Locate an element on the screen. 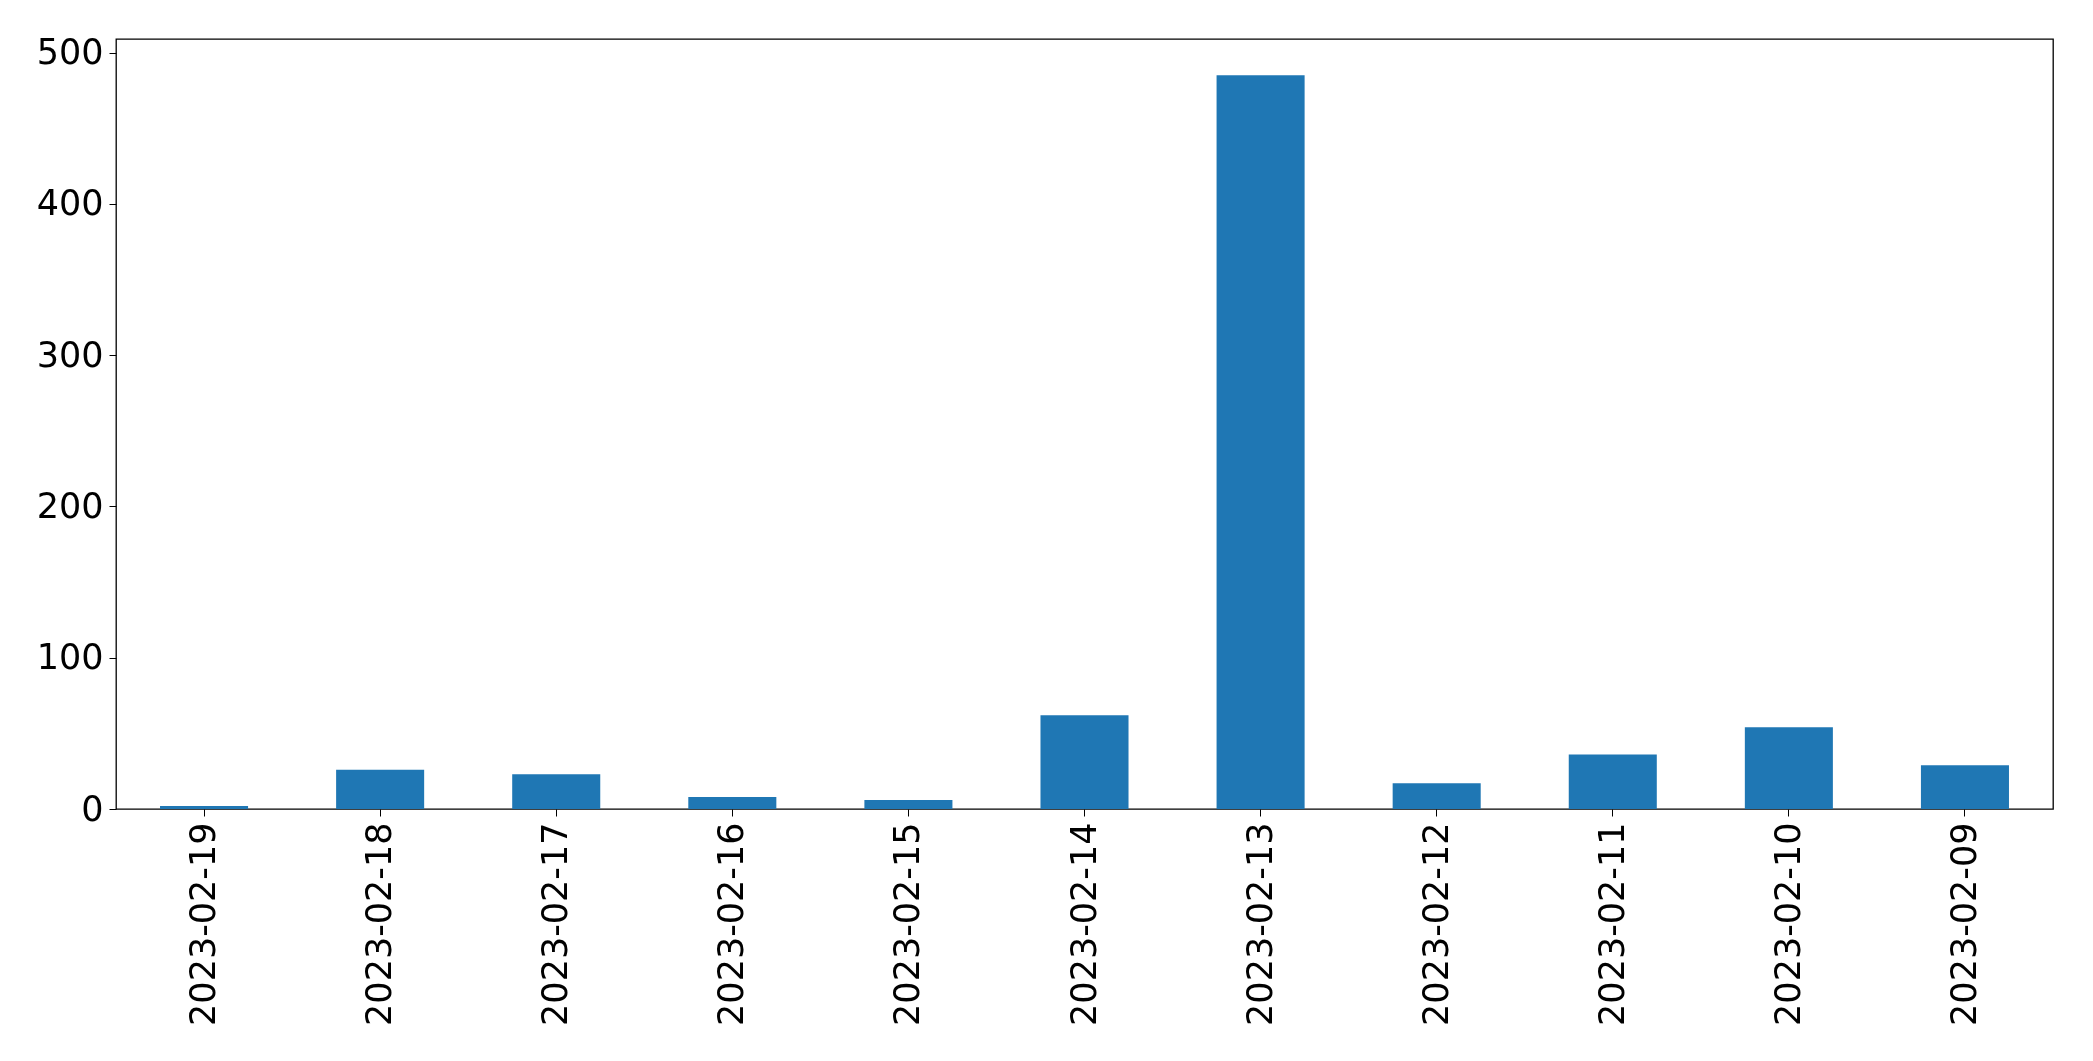 The height and width of the screenshot is (1061, 2093). x-tick-label: 2023-02-09 is located at coordinates (1963, 924).